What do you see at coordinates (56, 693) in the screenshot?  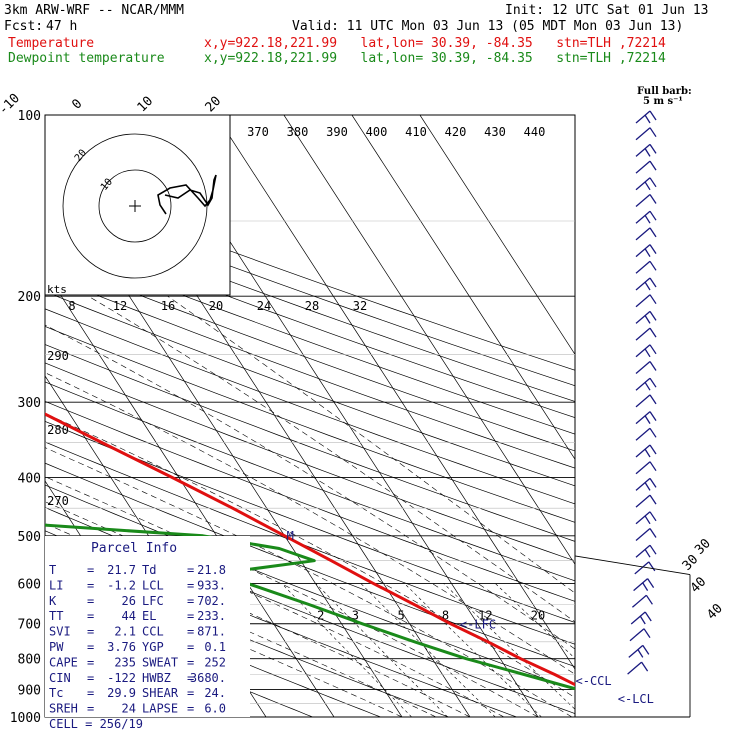 I see `parcel-info-key: Tc` at bounding box center [56, 693].